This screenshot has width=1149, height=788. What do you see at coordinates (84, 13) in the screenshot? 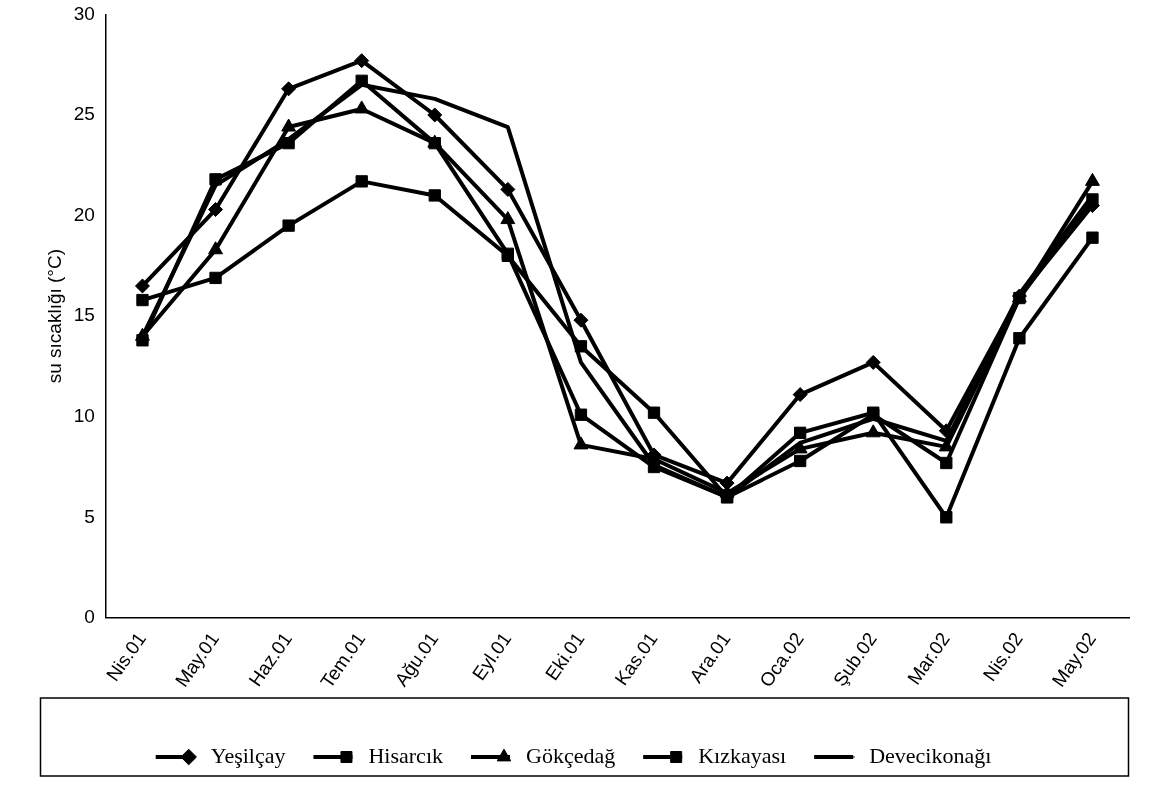
I see `y-tick-label: 30` at bounding box center [84, 13].